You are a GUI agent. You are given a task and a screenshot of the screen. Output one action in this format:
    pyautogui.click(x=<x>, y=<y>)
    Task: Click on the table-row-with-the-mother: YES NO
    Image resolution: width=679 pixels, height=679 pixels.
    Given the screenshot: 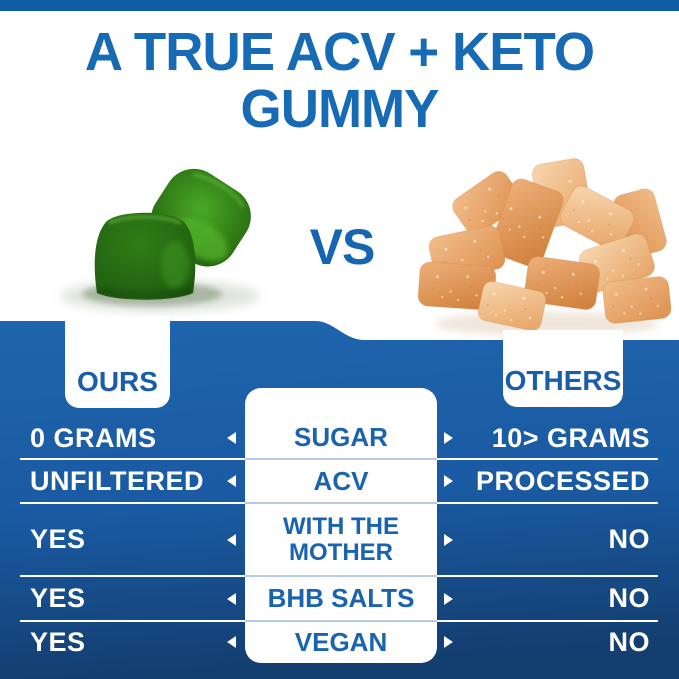 What is the action you would take?
    pyautogui.click(x=339, y=539)
    